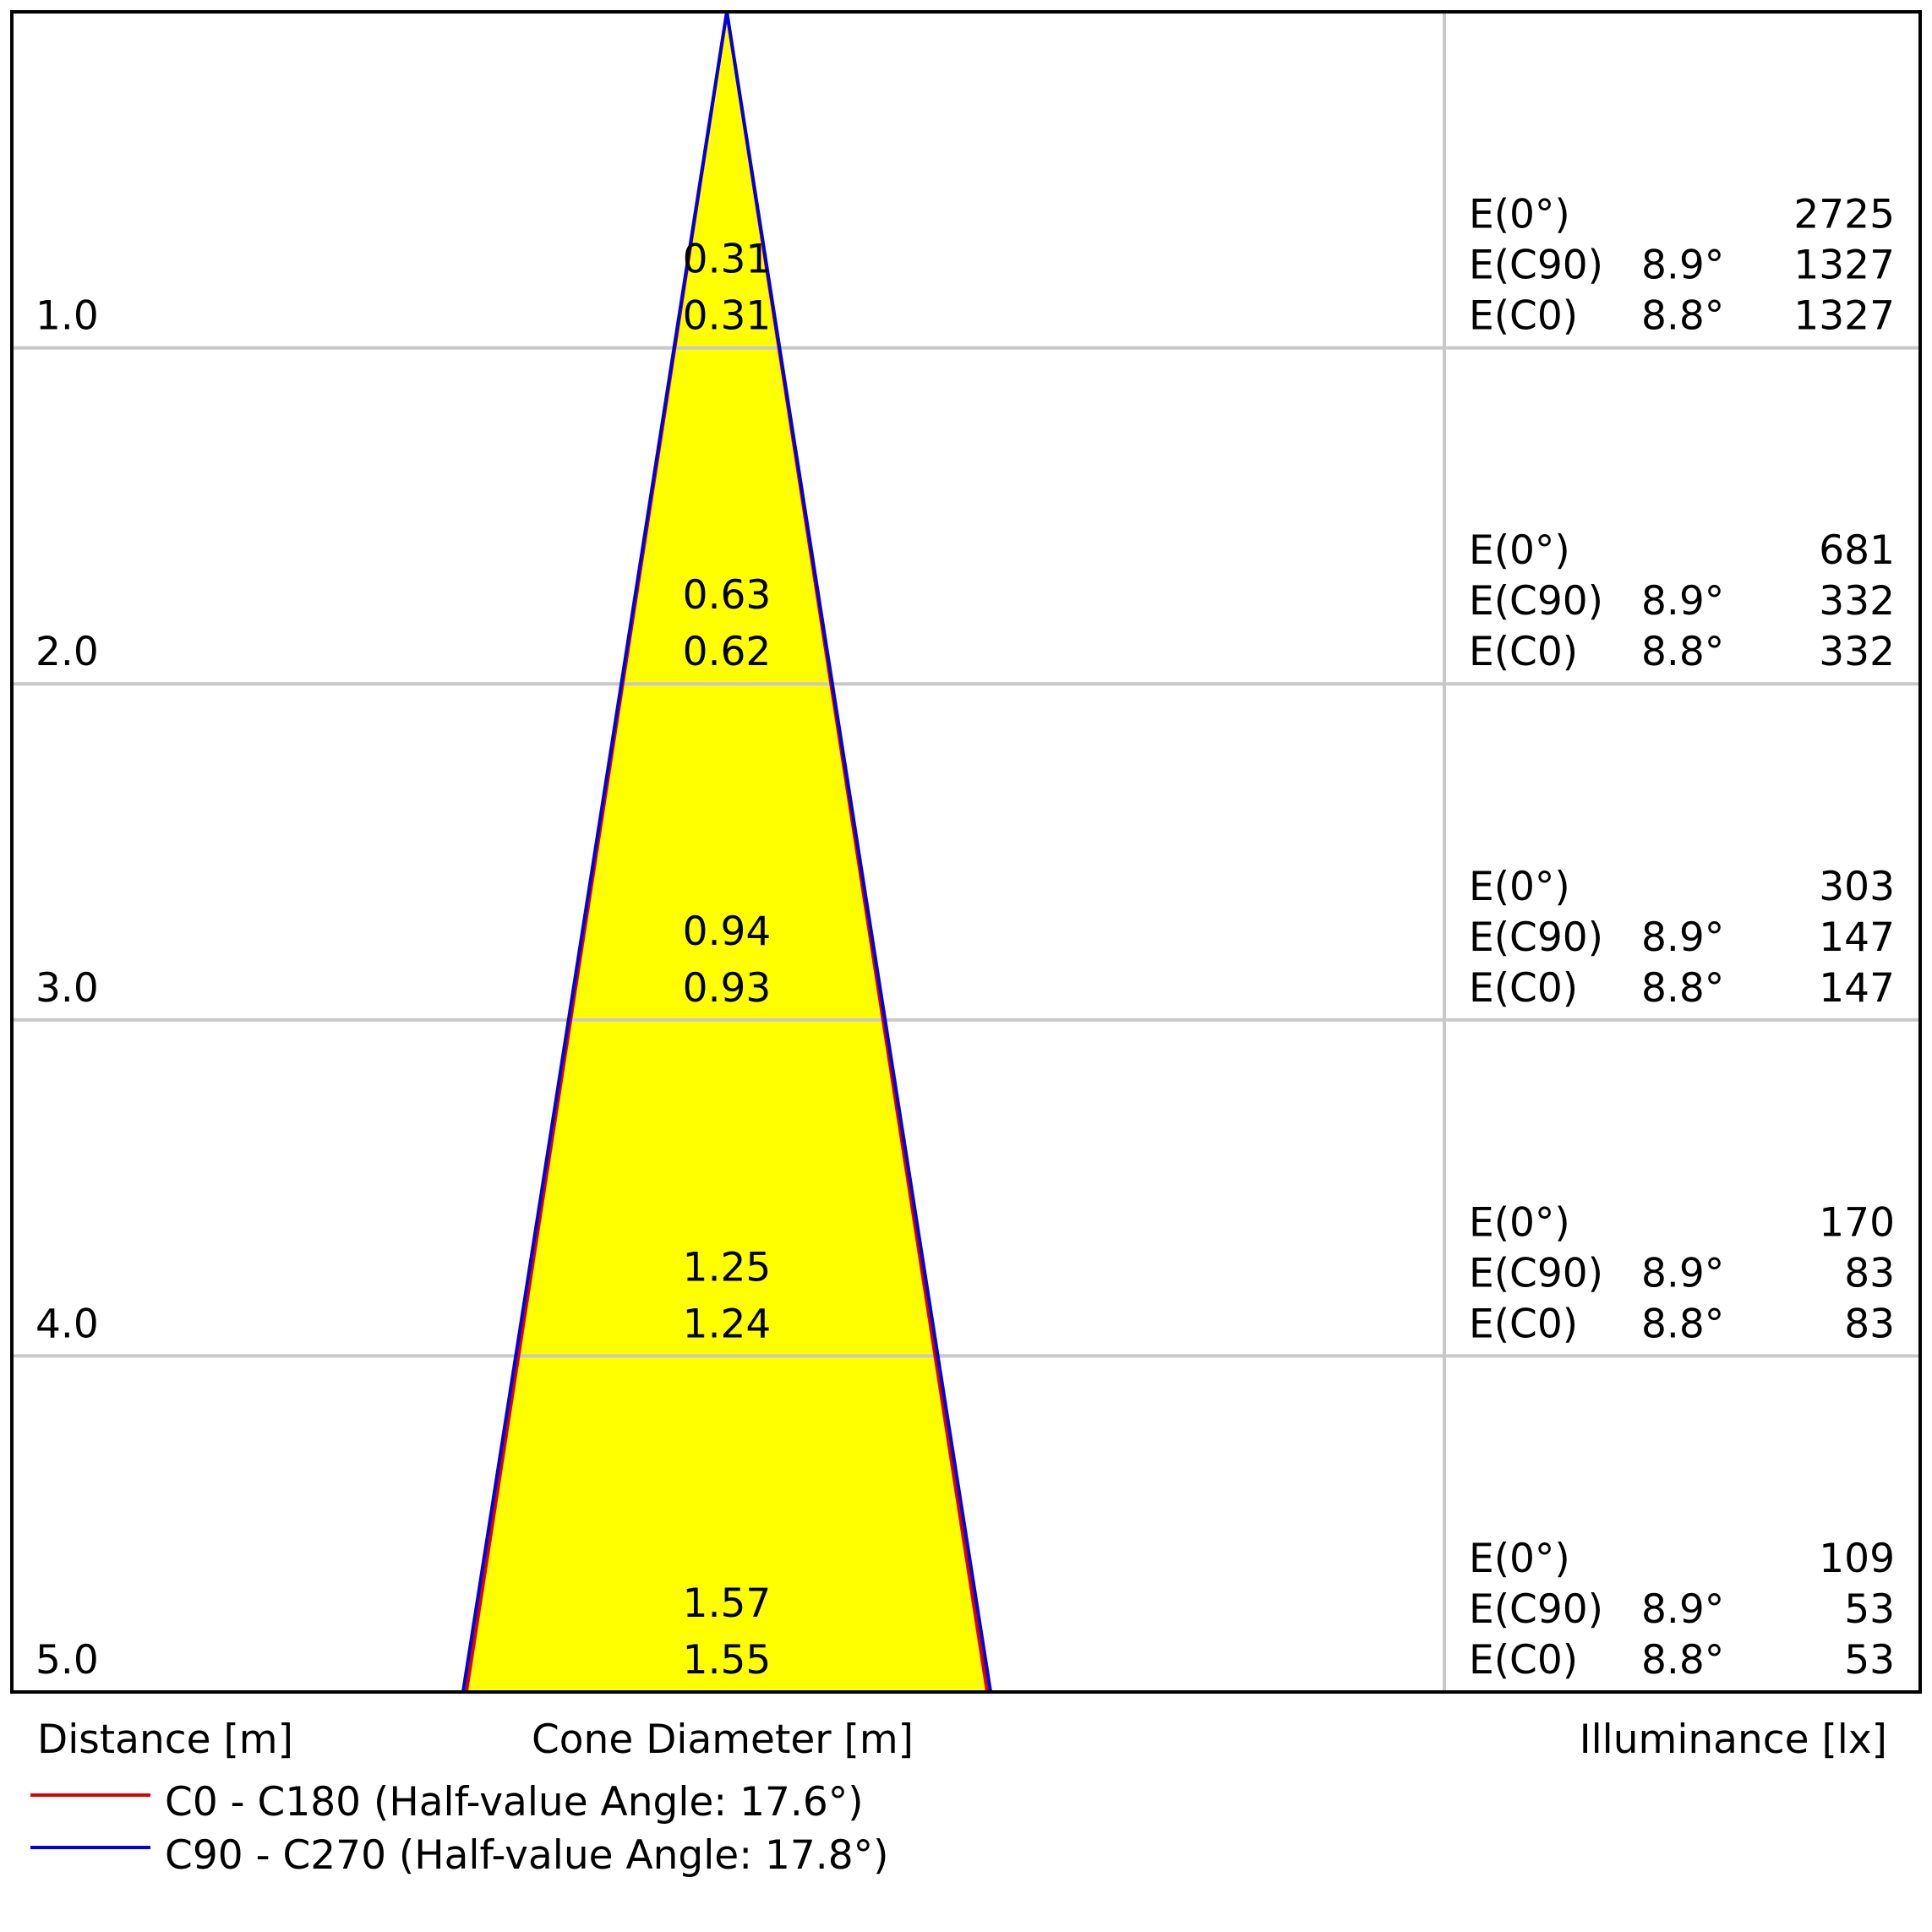  I want to click on diameter-c90-label: 0.31, so click(727, 260).